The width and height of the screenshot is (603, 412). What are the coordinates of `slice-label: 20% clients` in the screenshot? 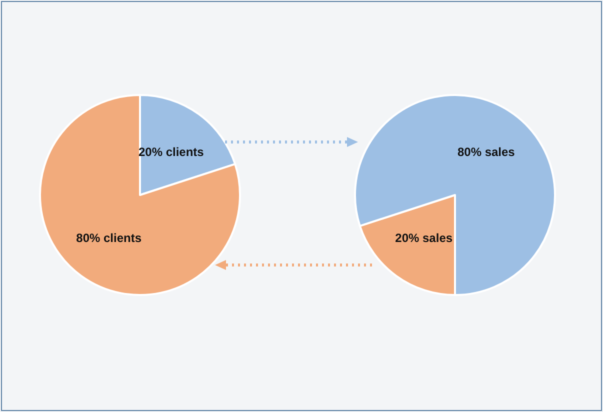 It's located at (171, 152).